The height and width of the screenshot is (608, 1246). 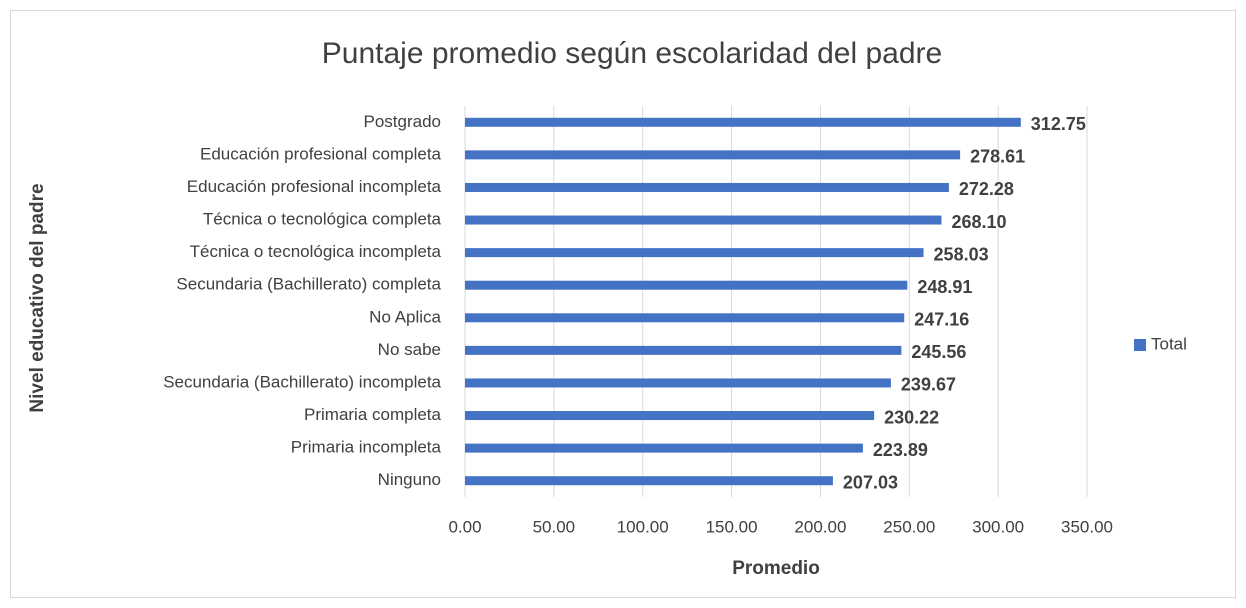 What do you see at coordinates (308, 284) in the screenshot?
I see `y-tick-label: Secundaria (Bachillerato) completa` at bounding box center [308, 284].